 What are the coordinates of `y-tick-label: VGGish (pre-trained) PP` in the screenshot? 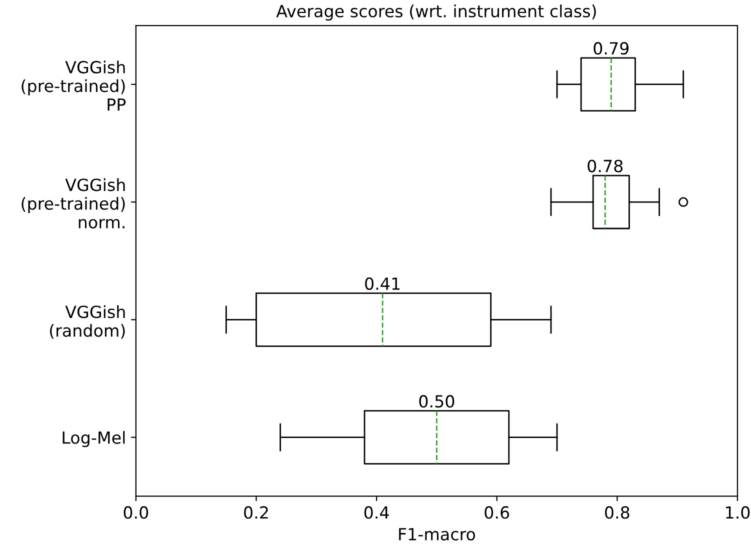 It's located at (74, 85).